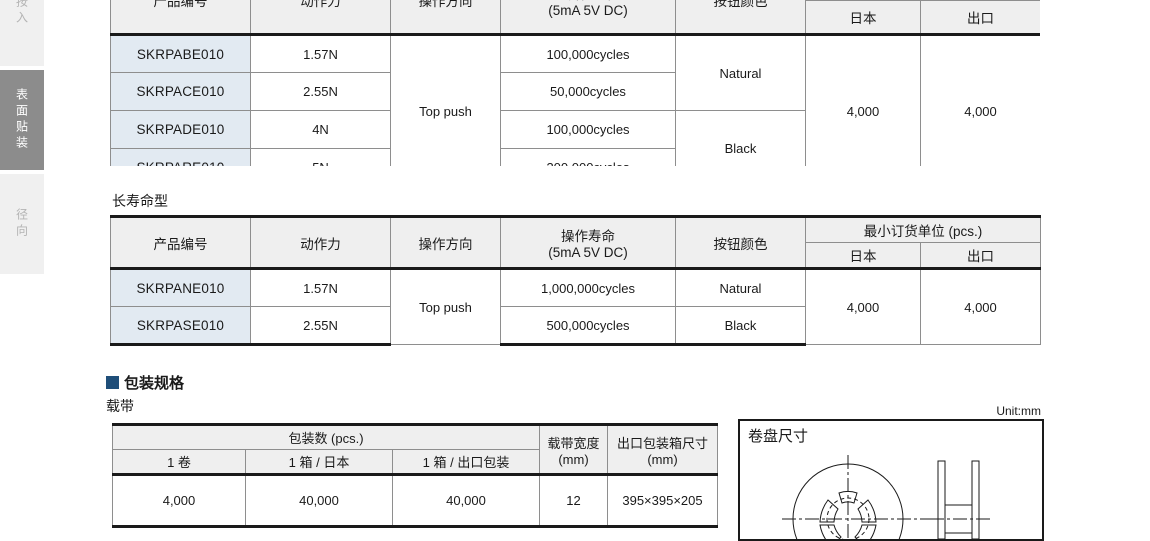  I want to click on sidebar-tab-label: 径向, so click(21, 224).